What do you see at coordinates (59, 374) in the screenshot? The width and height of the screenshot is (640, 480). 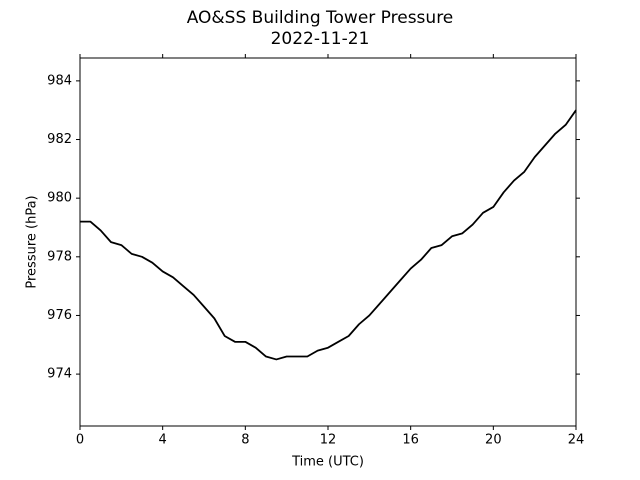 I see `y-tick-label: 974` at bounding box center [59, 374].